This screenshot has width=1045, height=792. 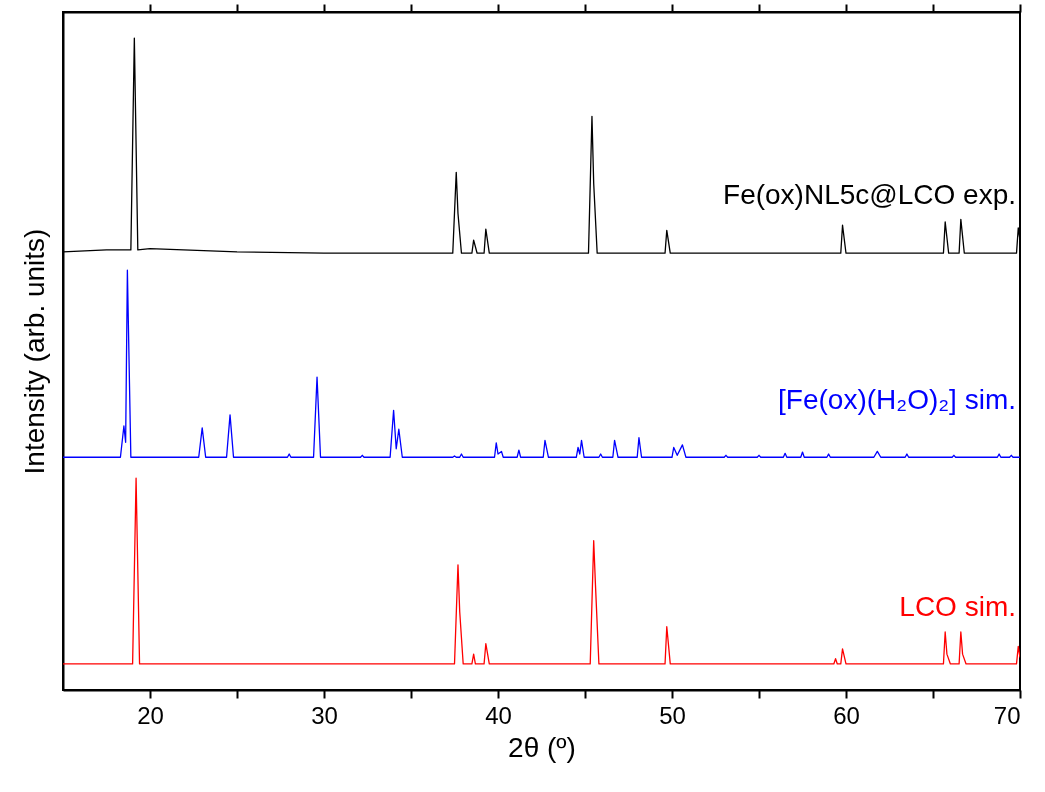 What do you see at coordinates (498, 715) in the screenshot?
I see `x-tick-label: 40` at bounding box center [498, 715].